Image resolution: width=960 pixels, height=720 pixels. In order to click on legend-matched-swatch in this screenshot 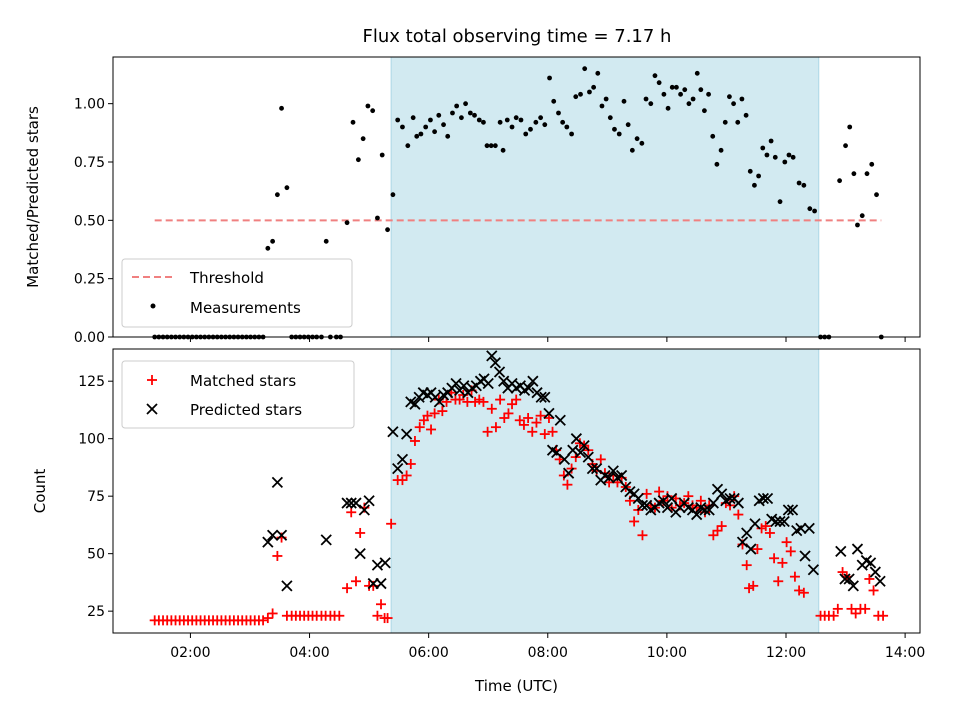, I will do `click(152, 380)`.